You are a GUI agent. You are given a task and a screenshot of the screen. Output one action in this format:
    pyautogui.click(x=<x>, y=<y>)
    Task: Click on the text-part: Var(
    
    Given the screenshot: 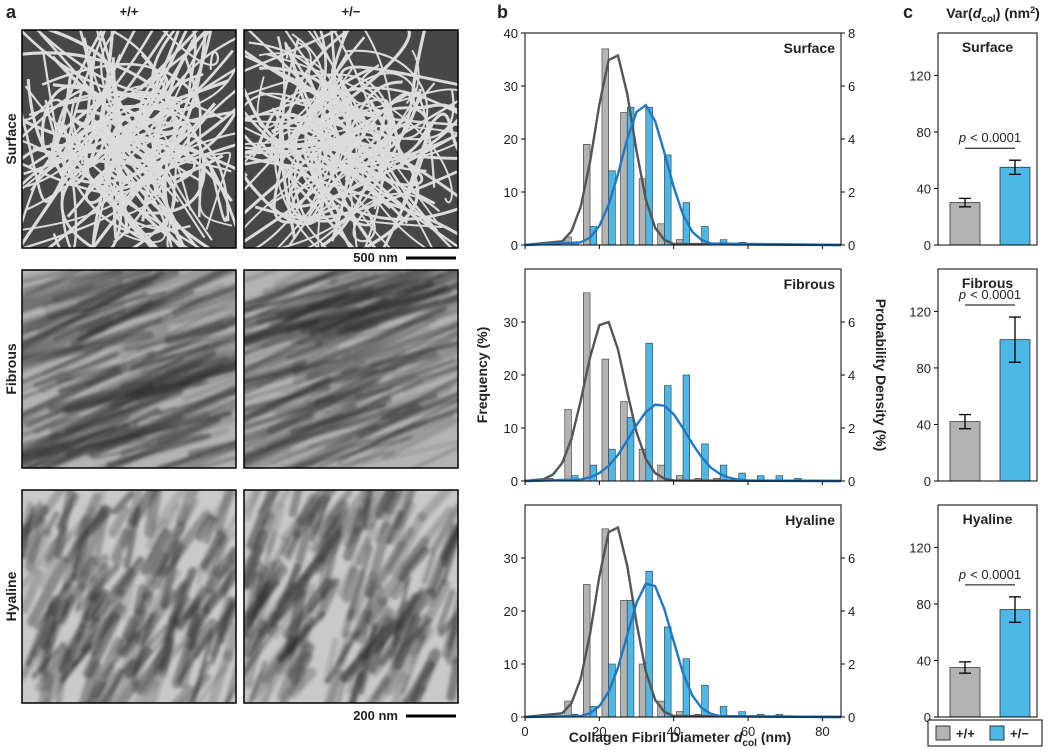 What is the action you would take?
    pyautogui.click(x=959, y=13)
    